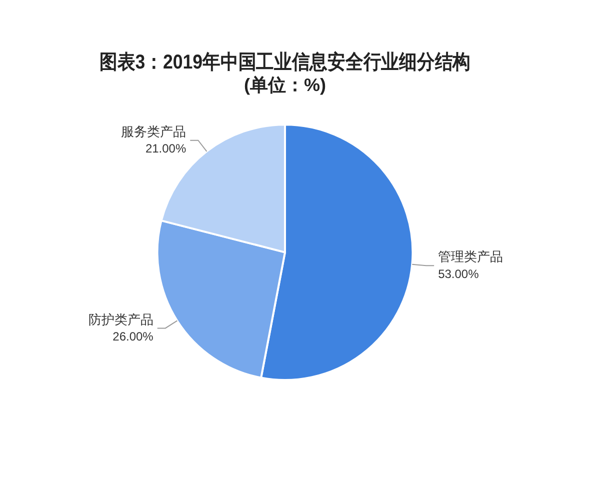 The width and height of the screenshot is (600, 480). Describe the element at coordinates (471, 256) in the screenshot. I see `slice-label: 管理类产品` at that location.